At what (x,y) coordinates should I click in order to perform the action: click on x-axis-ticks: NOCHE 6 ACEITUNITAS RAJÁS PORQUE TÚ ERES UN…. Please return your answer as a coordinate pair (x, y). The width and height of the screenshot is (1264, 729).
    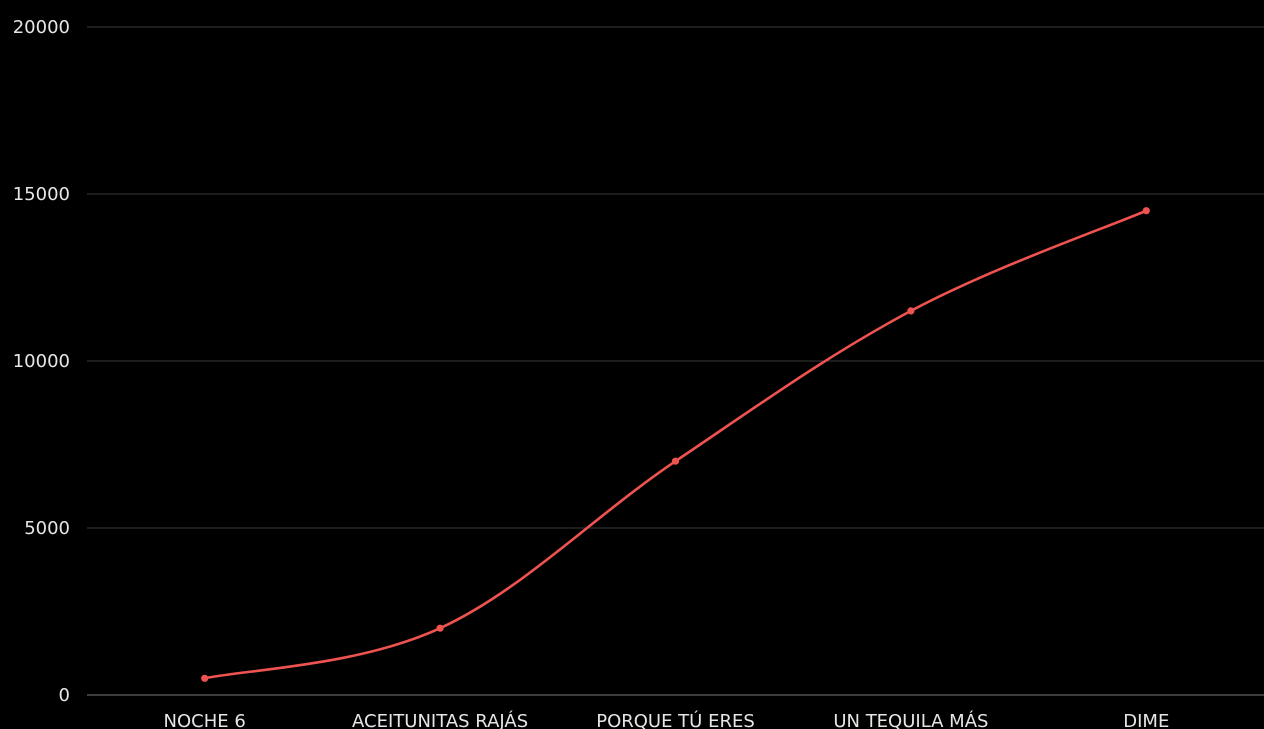
    Looking at the image, I should click on (667, 719).